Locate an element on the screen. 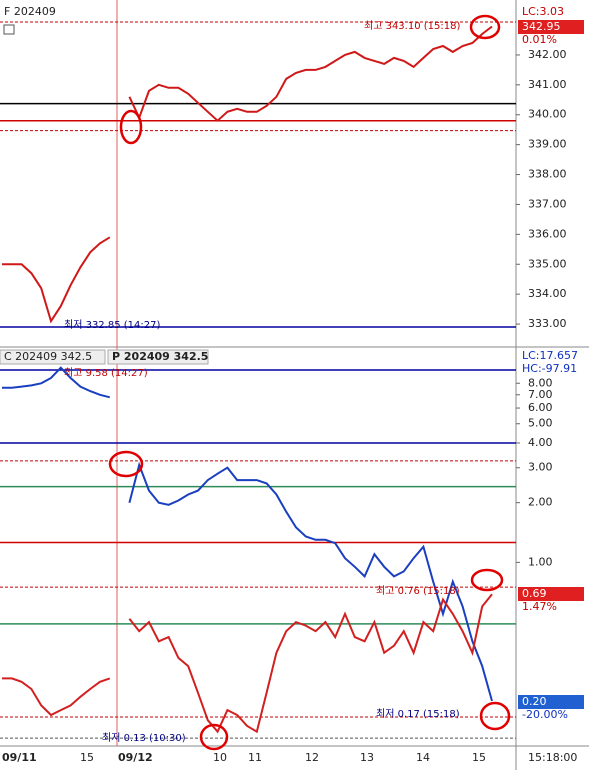 This screenshot has width=589, height=770. y-tick-label: 4.00 is located at coordinates (540, 442).